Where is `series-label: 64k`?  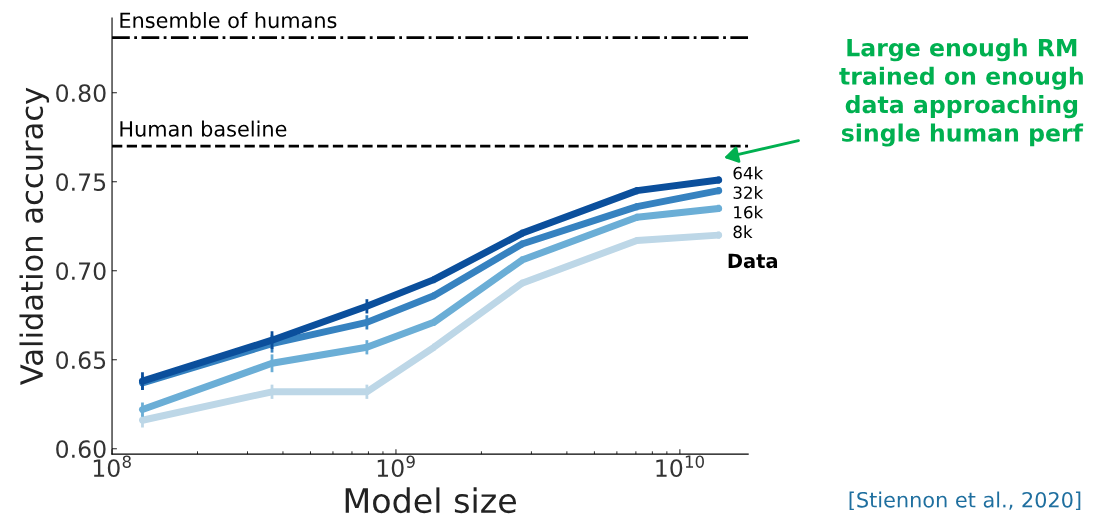 series-label: 64k is located at coordinates (748, 173).